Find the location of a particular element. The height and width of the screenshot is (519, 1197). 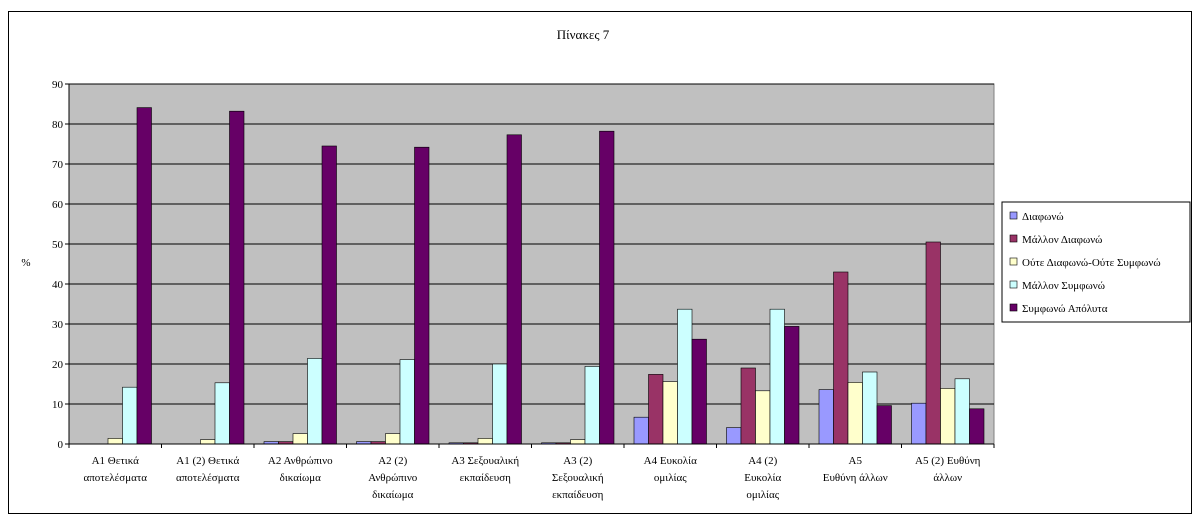

y-tick-label: 40 is located at coordinates (58, 285).